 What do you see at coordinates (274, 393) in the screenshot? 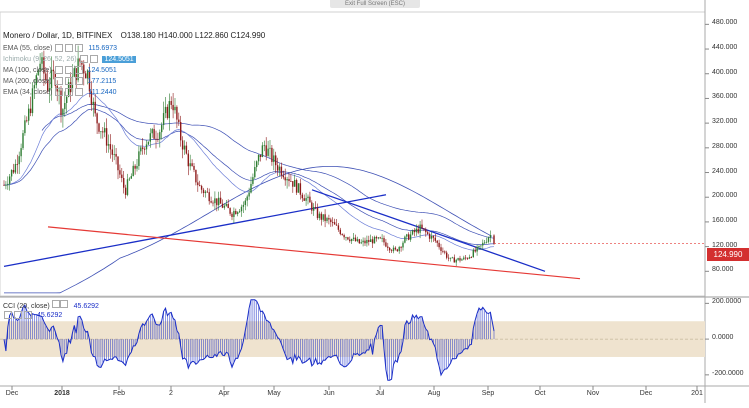
I see `x-tick-label: May` at bounding box center [274, 393].